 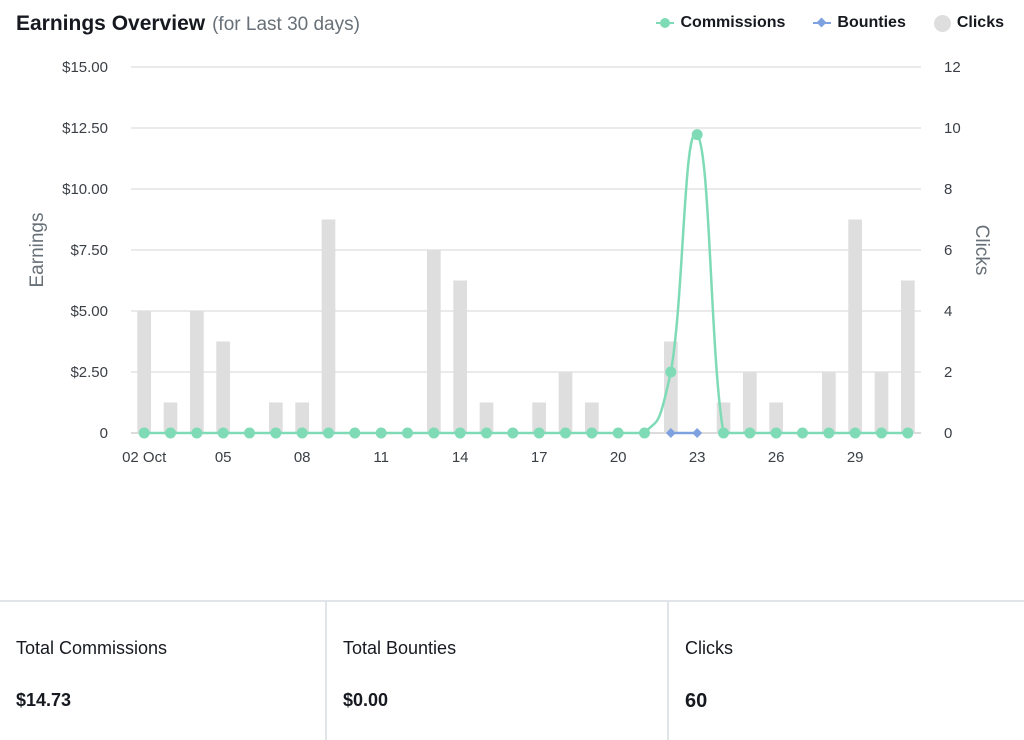 What do you see at coordinates (855, 457) in the screenshot?
I see `x-tick-label: 29` at bounding box center [855, 457].